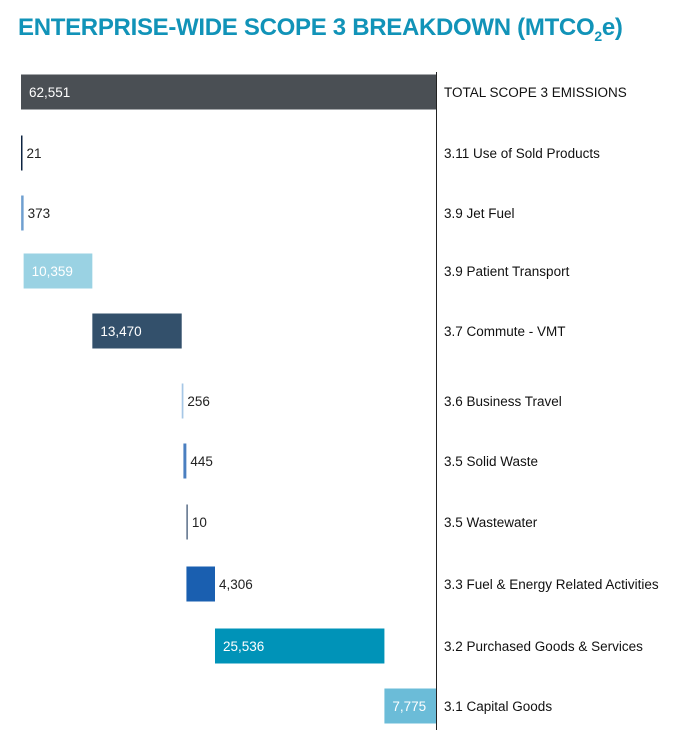 The height and width of the screenshot is (748, 690). What do you see at coordinates (479, 213) in the screenshot?
I see `category-label: 3.9 Jet Fuel` at bounding box center [479, 213].